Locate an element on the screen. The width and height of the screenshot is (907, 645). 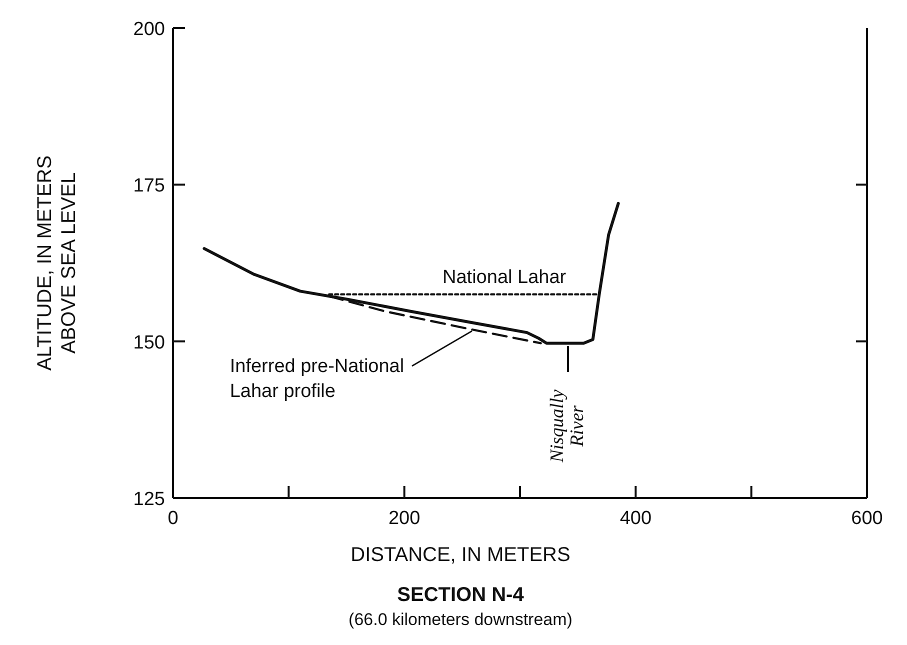
y-tick-label: 175 is located at coordinates (149, 186).